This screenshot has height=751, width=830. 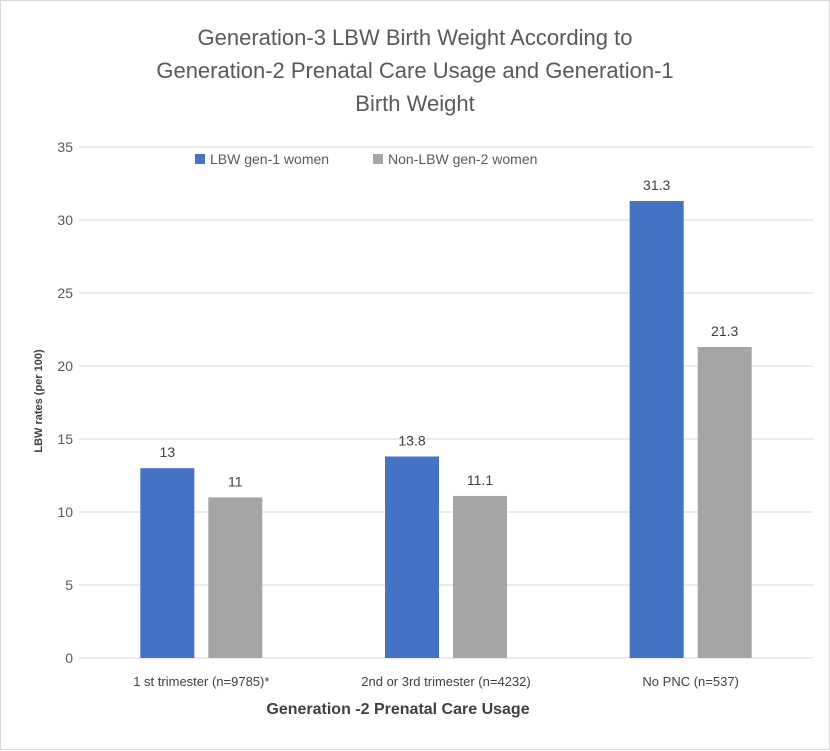 I want to click on y-tick-label: 30, so click(x=65, y=220).